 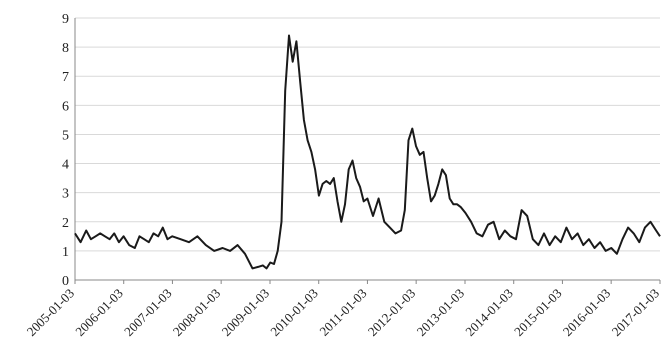 What do you see at coordinates (538, 313) in the screenshot?
I see `x-tick-label: 2015-01-03` at bounding box center [538, 313].